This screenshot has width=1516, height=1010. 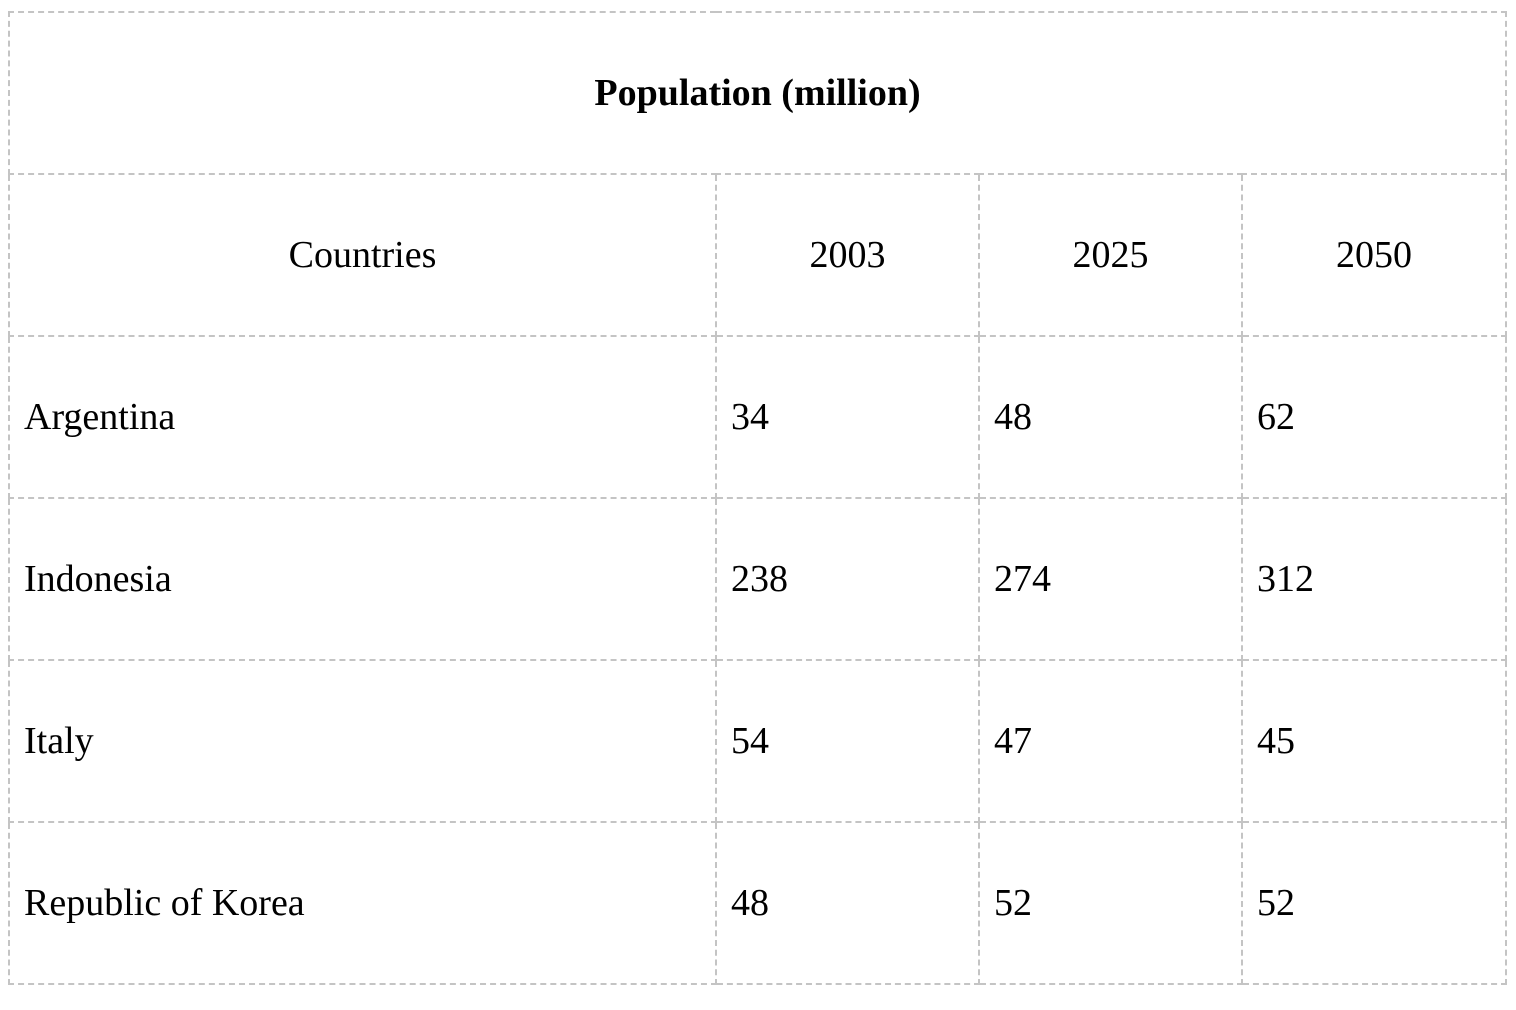 I want to click on value-cell: 54, so click(x=847, y=741).